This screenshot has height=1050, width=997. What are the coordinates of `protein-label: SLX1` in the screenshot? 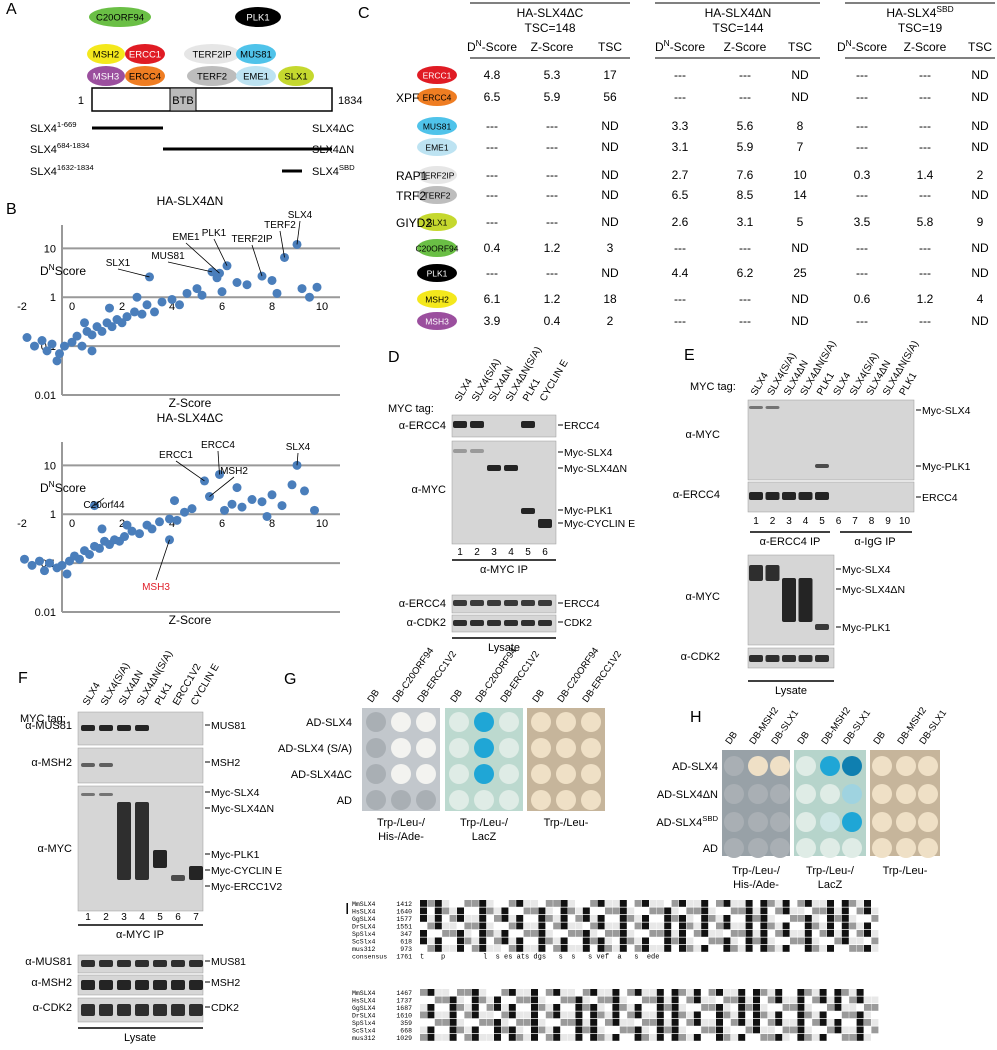 It's located at (295, 77).